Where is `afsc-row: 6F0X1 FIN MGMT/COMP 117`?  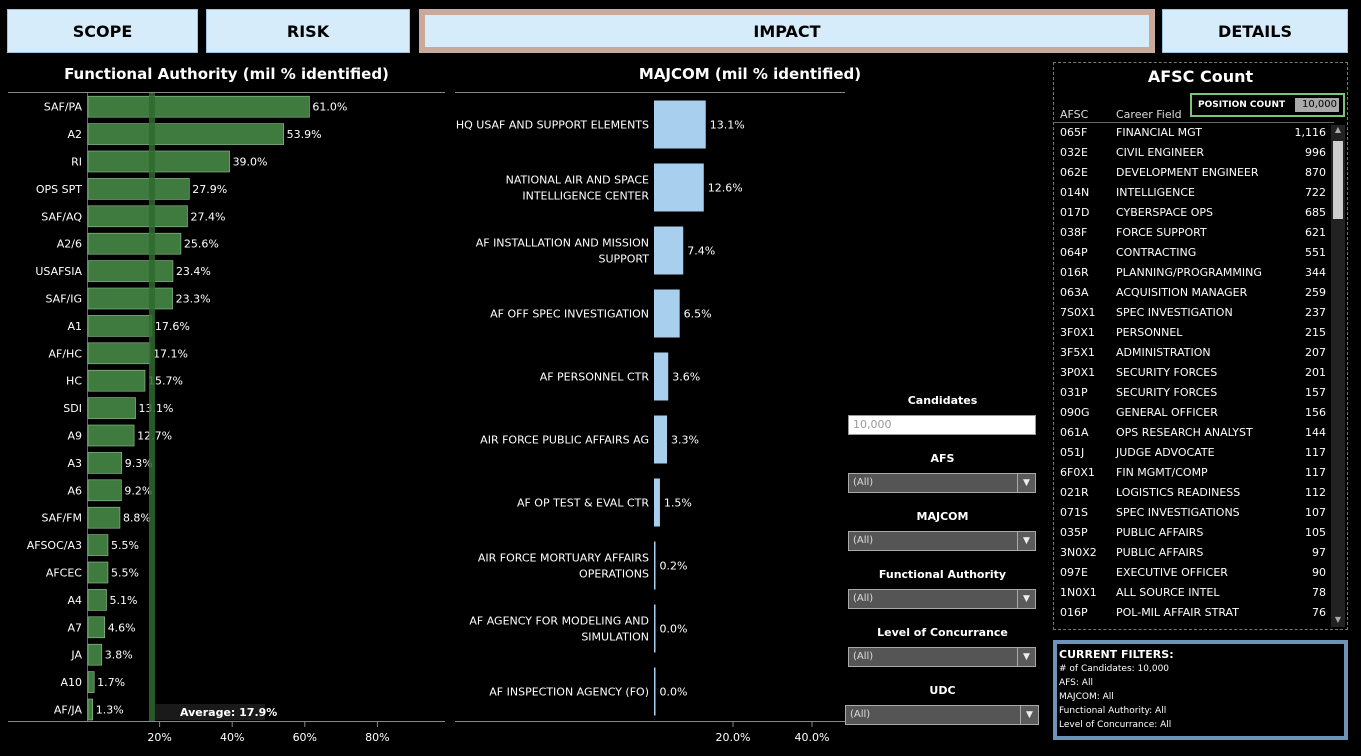 afsc-row: 6F0X1 FIN MGMT/COMP 117 is located at coordinates (1194, 473).